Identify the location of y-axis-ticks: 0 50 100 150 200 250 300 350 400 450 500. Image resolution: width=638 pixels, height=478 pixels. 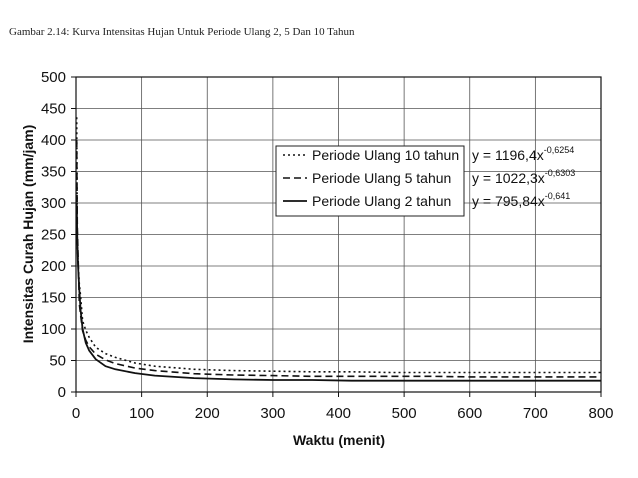
(58, 235).